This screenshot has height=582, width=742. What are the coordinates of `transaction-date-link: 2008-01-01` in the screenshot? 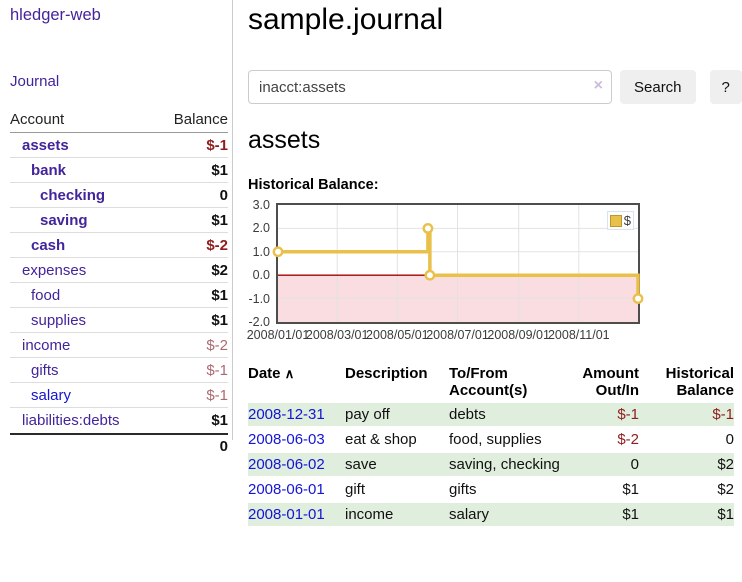 It's located at (286, 514).